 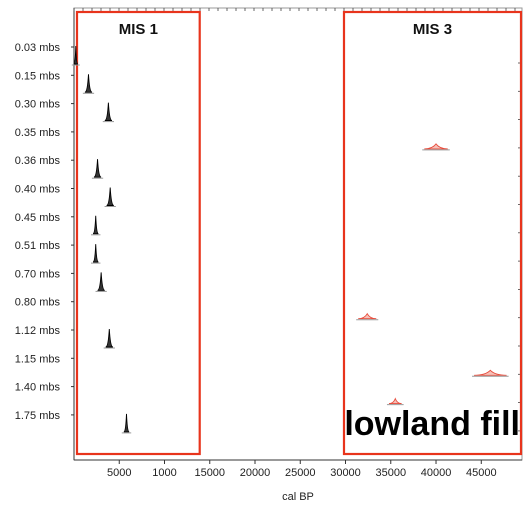 What do you see at coordinates (345, 473) in the screenshot?
I see `x-tick-label: 30000` at bounding box center [345, 473].